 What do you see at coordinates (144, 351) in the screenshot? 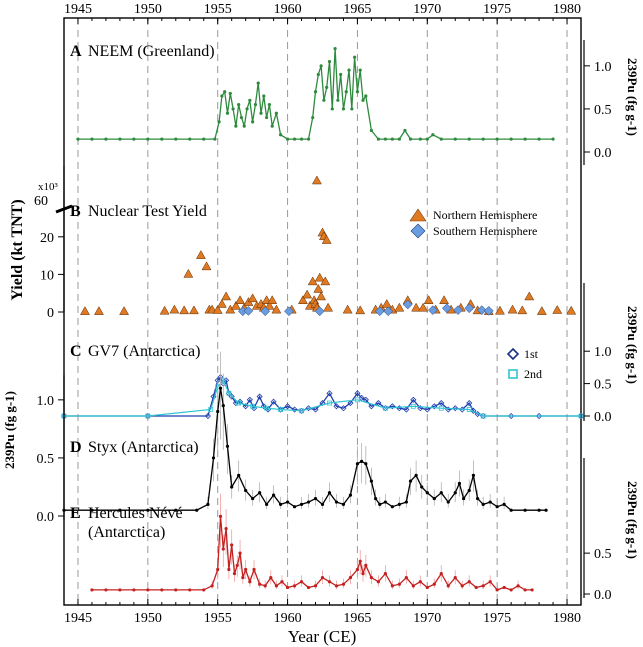
I see `panel-title-c: GV7 (Antarctica)` at bounding box center [144, 351].